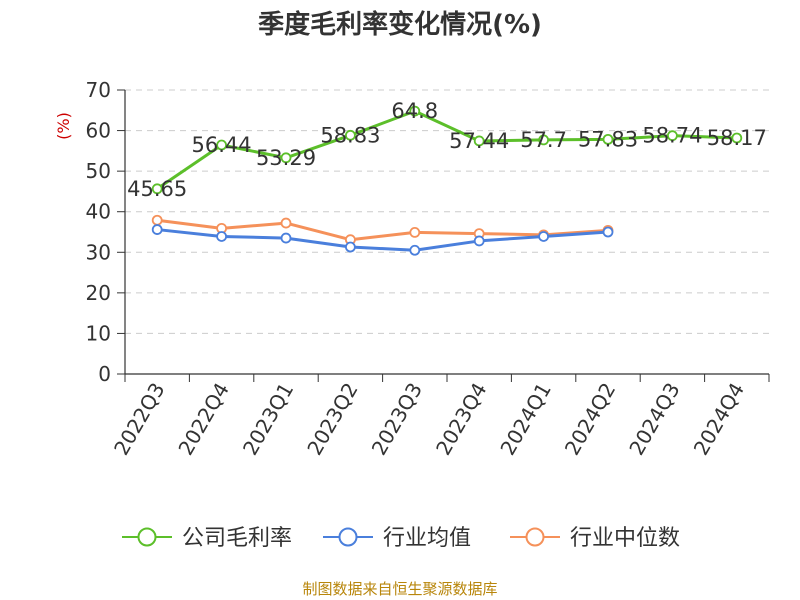 Image resolution: width=800 pixels, height=600 pixels. What do you see at coordinates (98, 90) in the screenshot?
I see `y-tick-label: 70` at bounding box center [98, 90].